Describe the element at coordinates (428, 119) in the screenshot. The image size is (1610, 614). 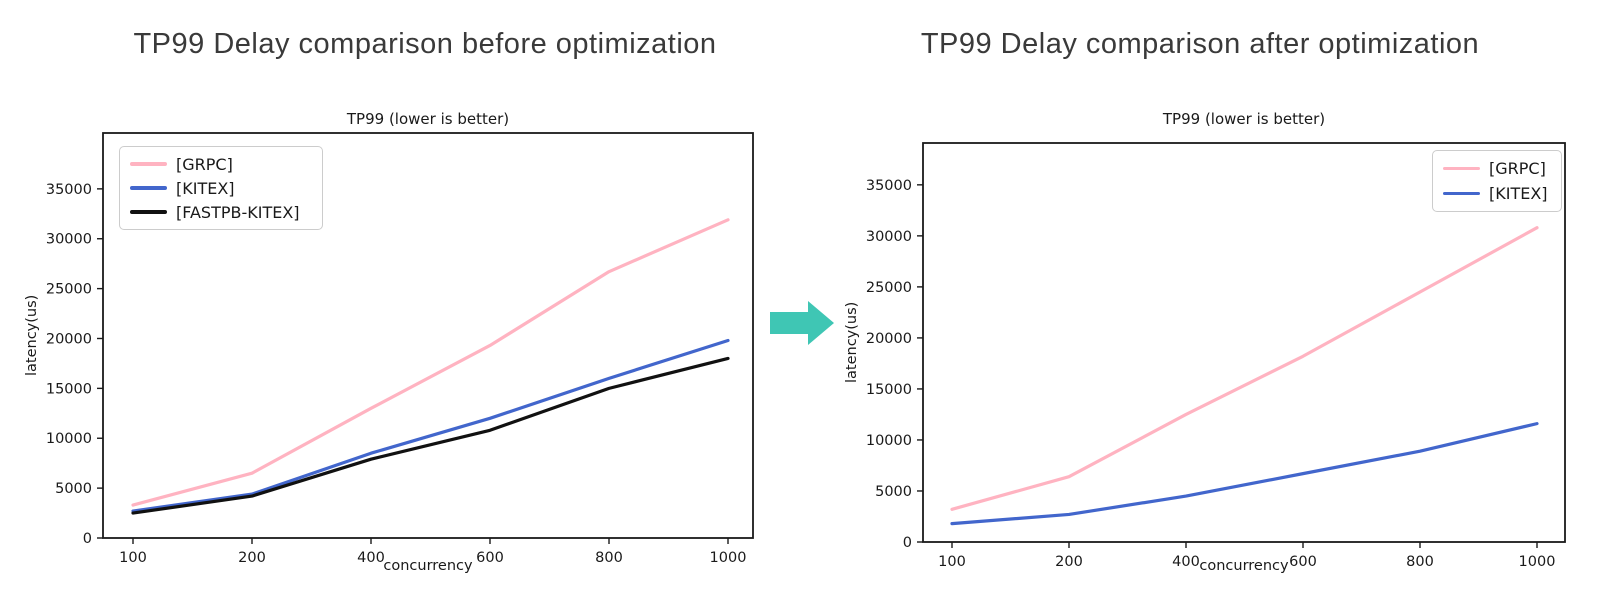
I see `chart-title-before: TP99 (lower is better)` at that location.